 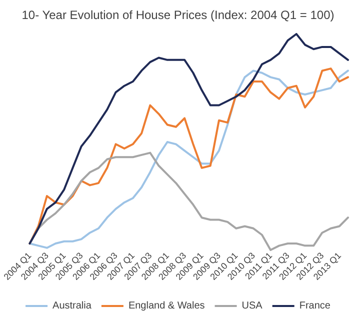 What do you see at coordinates (178, 15) in the screenshot?
I see `chart-title: 10- Year Evolution of House Prices (Index: 2004 Q1 = 100)` at bounding box center [178, 15].